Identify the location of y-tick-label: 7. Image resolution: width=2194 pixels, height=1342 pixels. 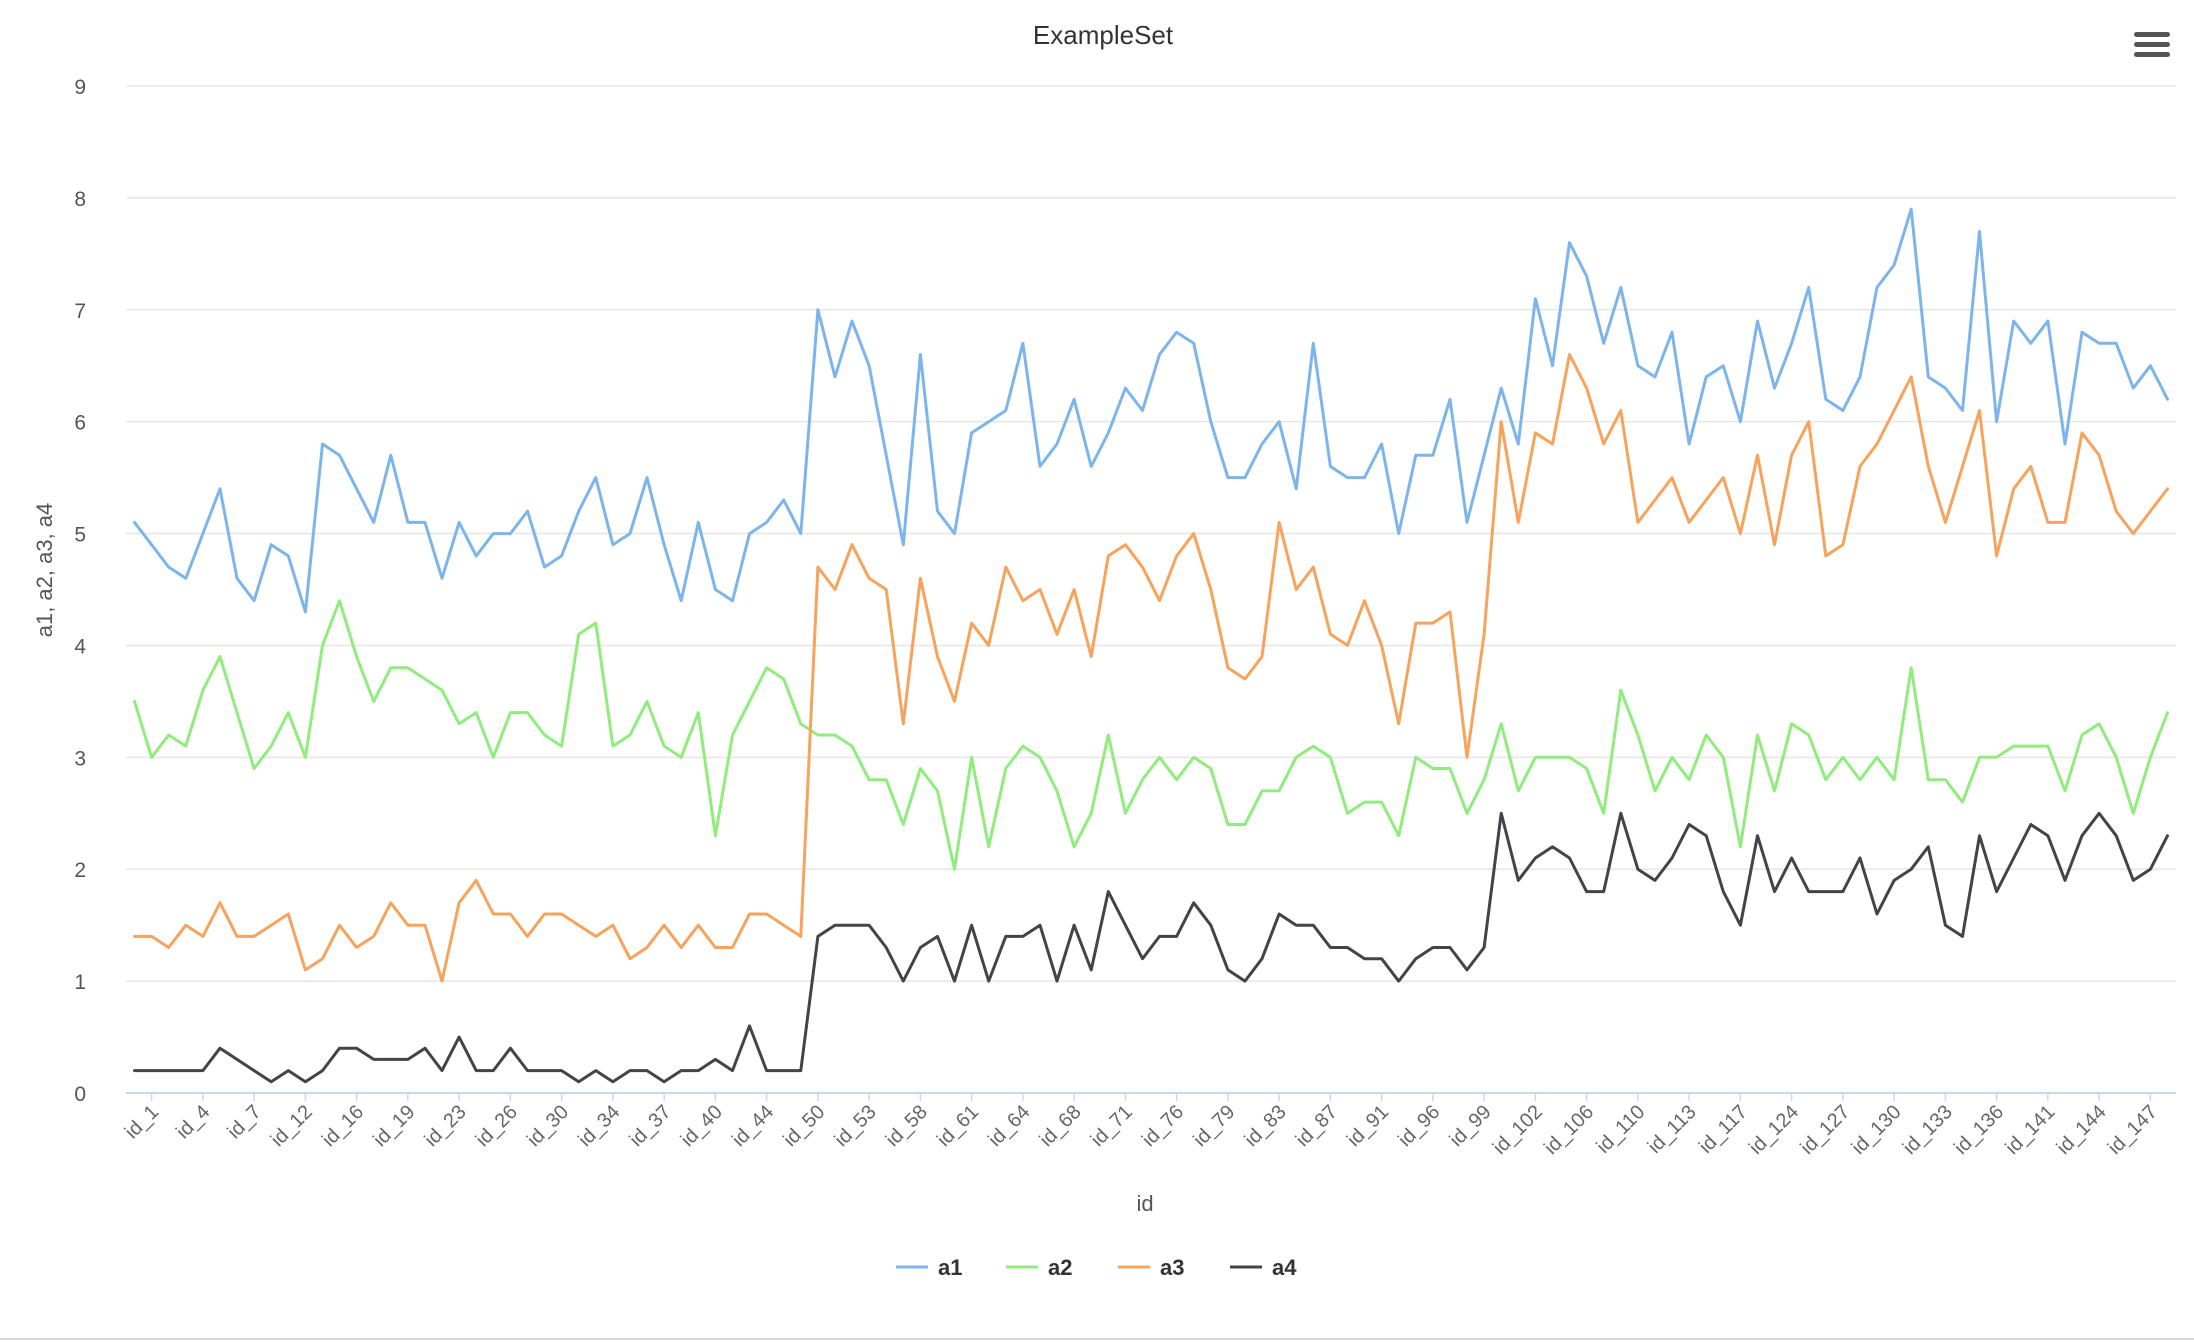
(80, 311).